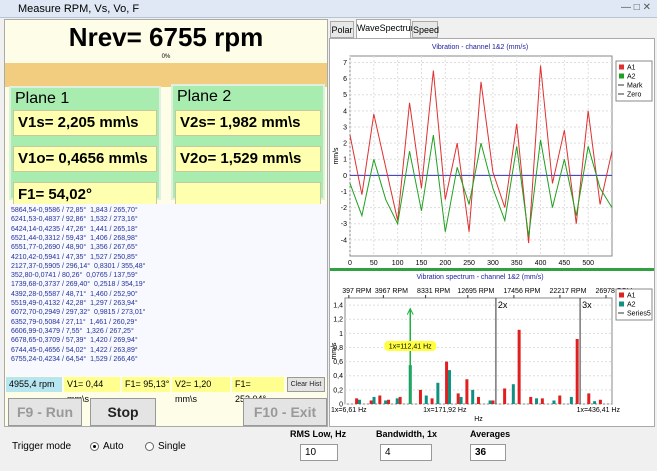 This screenshot has height=471, width=657. Describe the element at coordinates (344, 224) in the screenshot. I see `y-tick-label: -3` at that location.